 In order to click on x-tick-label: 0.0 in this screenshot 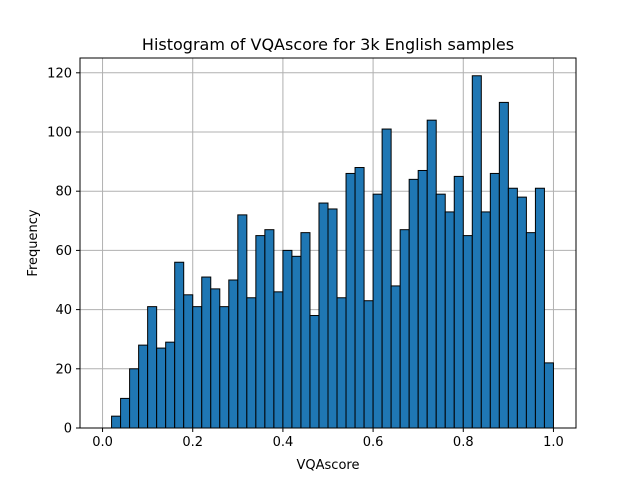, I will do `click(102, 442)`.